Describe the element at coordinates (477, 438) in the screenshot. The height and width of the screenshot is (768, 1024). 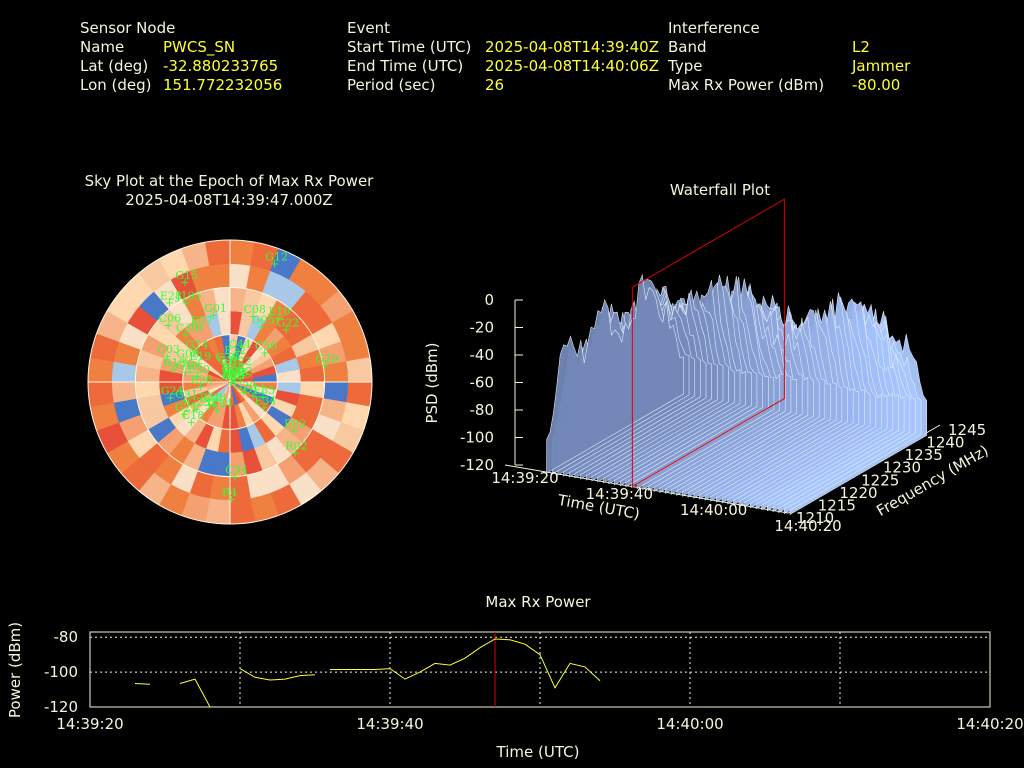
I see `waterfall-z-tick-label: -100` at that location.